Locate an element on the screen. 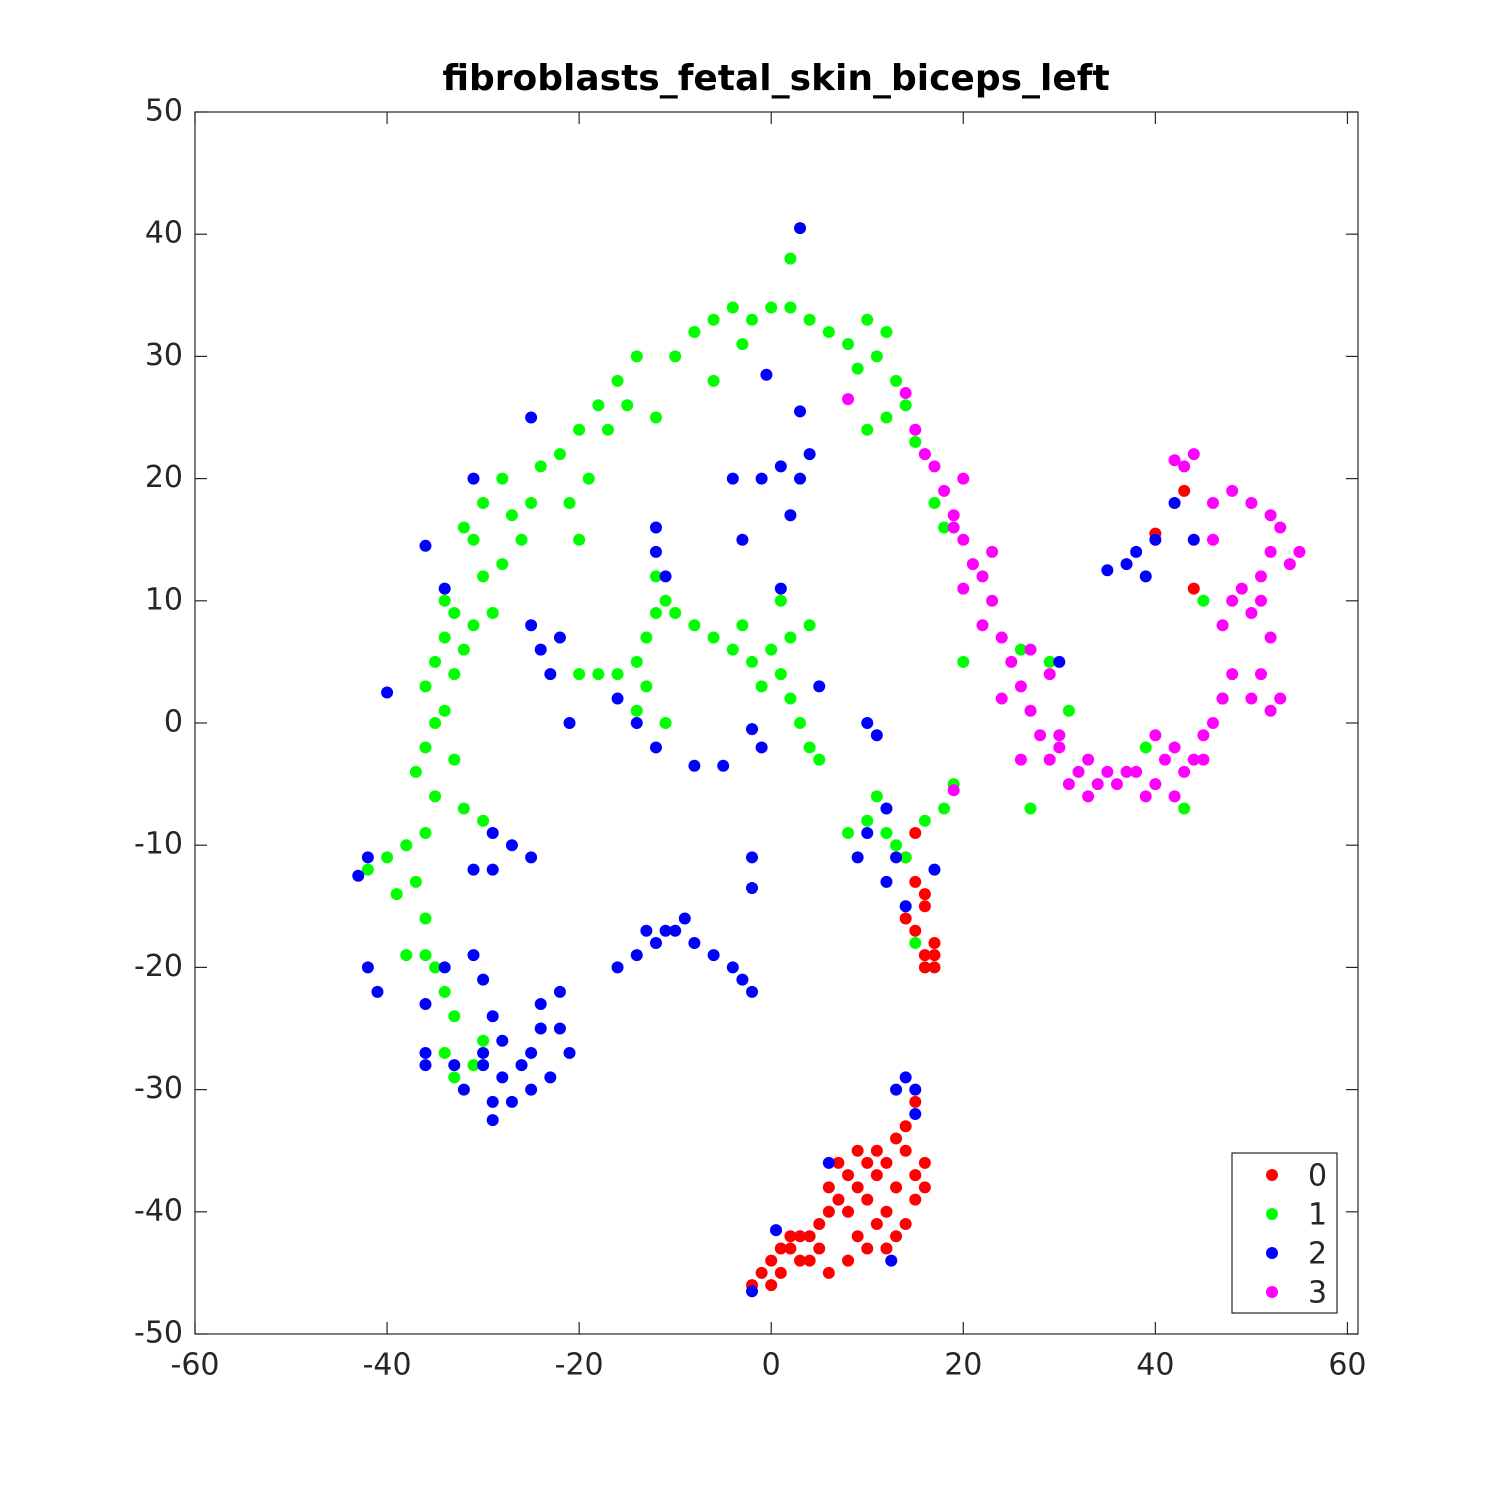 Image resolution: width=1500 pixels, height=1500 pixels. y-tick-label: -30 is located at coordinates (158, 1088).